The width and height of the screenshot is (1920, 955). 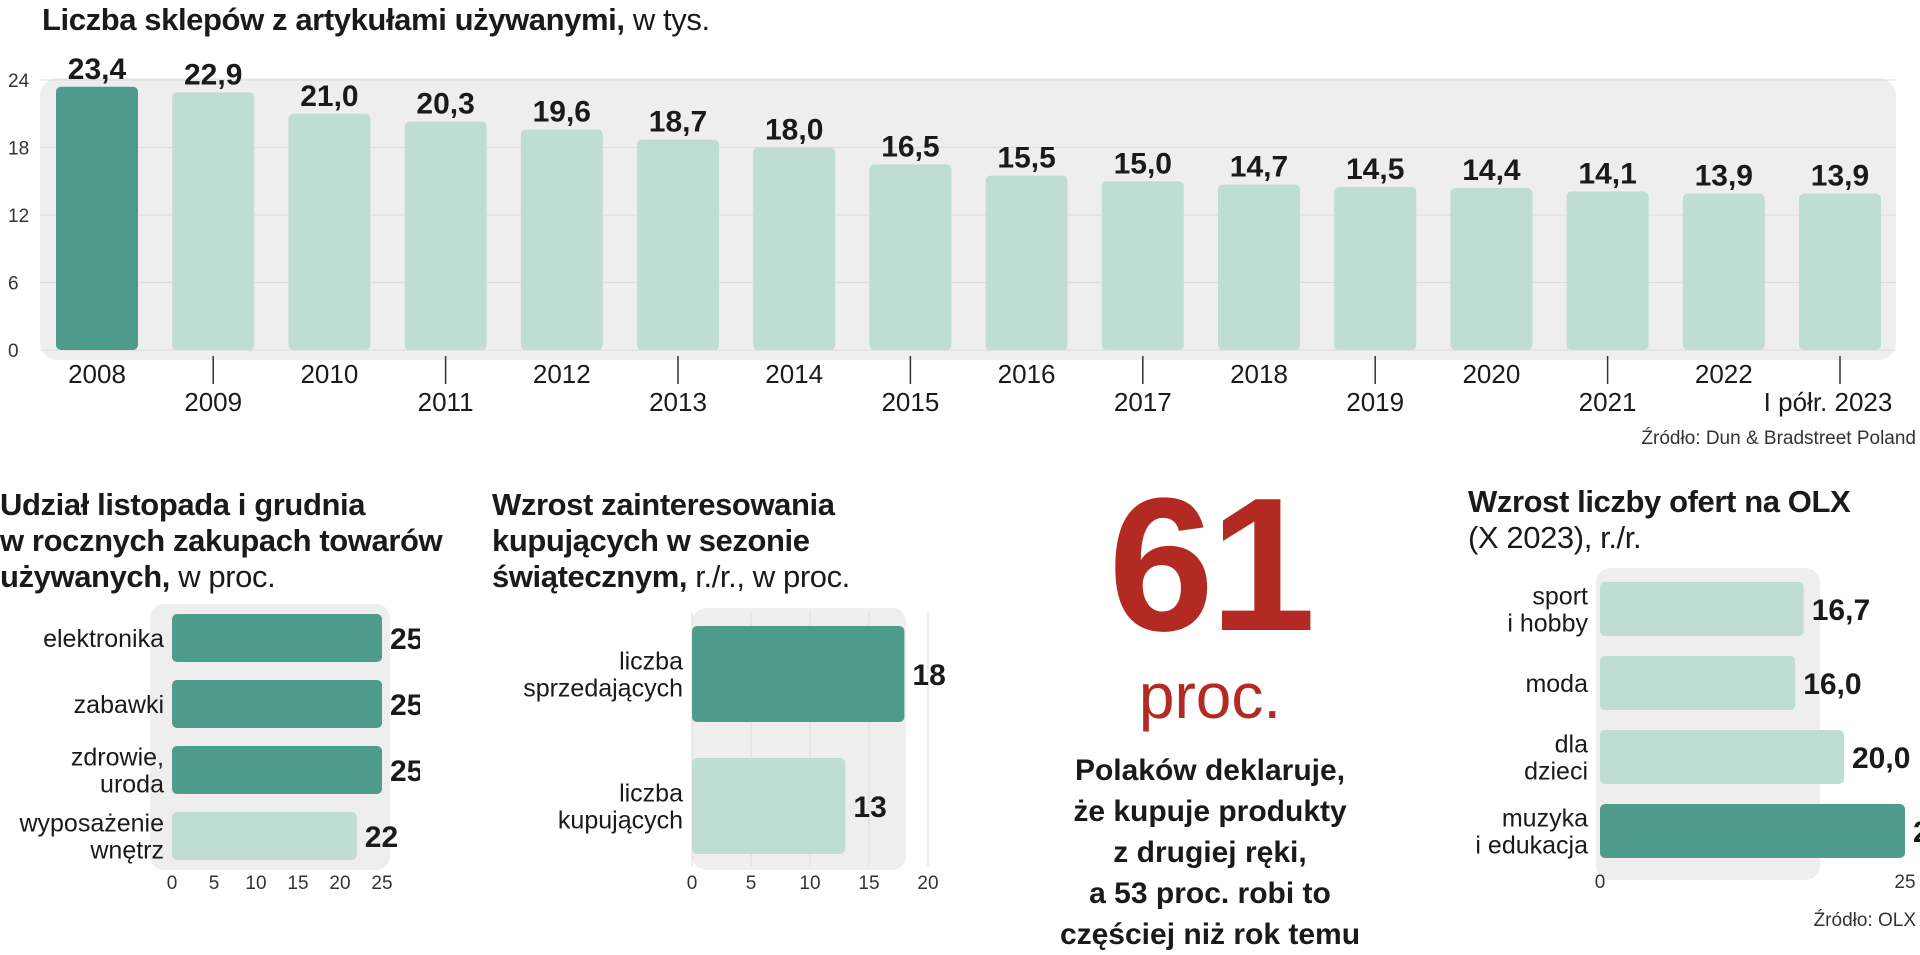 What do you see at coordinates (794, 130) in the screenshot?
I see `bar-value-label: 18,0` at bounding box center [794, 130].